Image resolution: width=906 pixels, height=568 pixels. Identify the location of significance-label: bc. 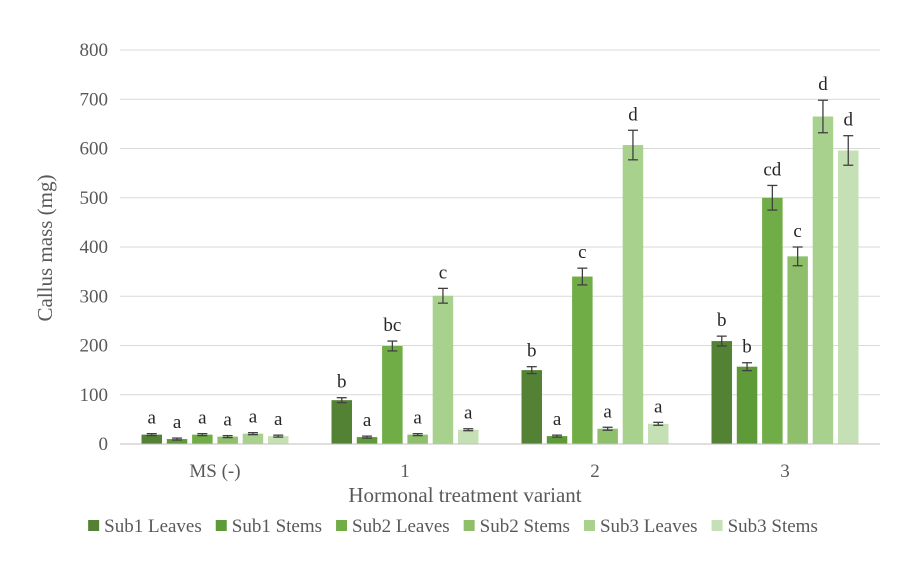
(392, 325).